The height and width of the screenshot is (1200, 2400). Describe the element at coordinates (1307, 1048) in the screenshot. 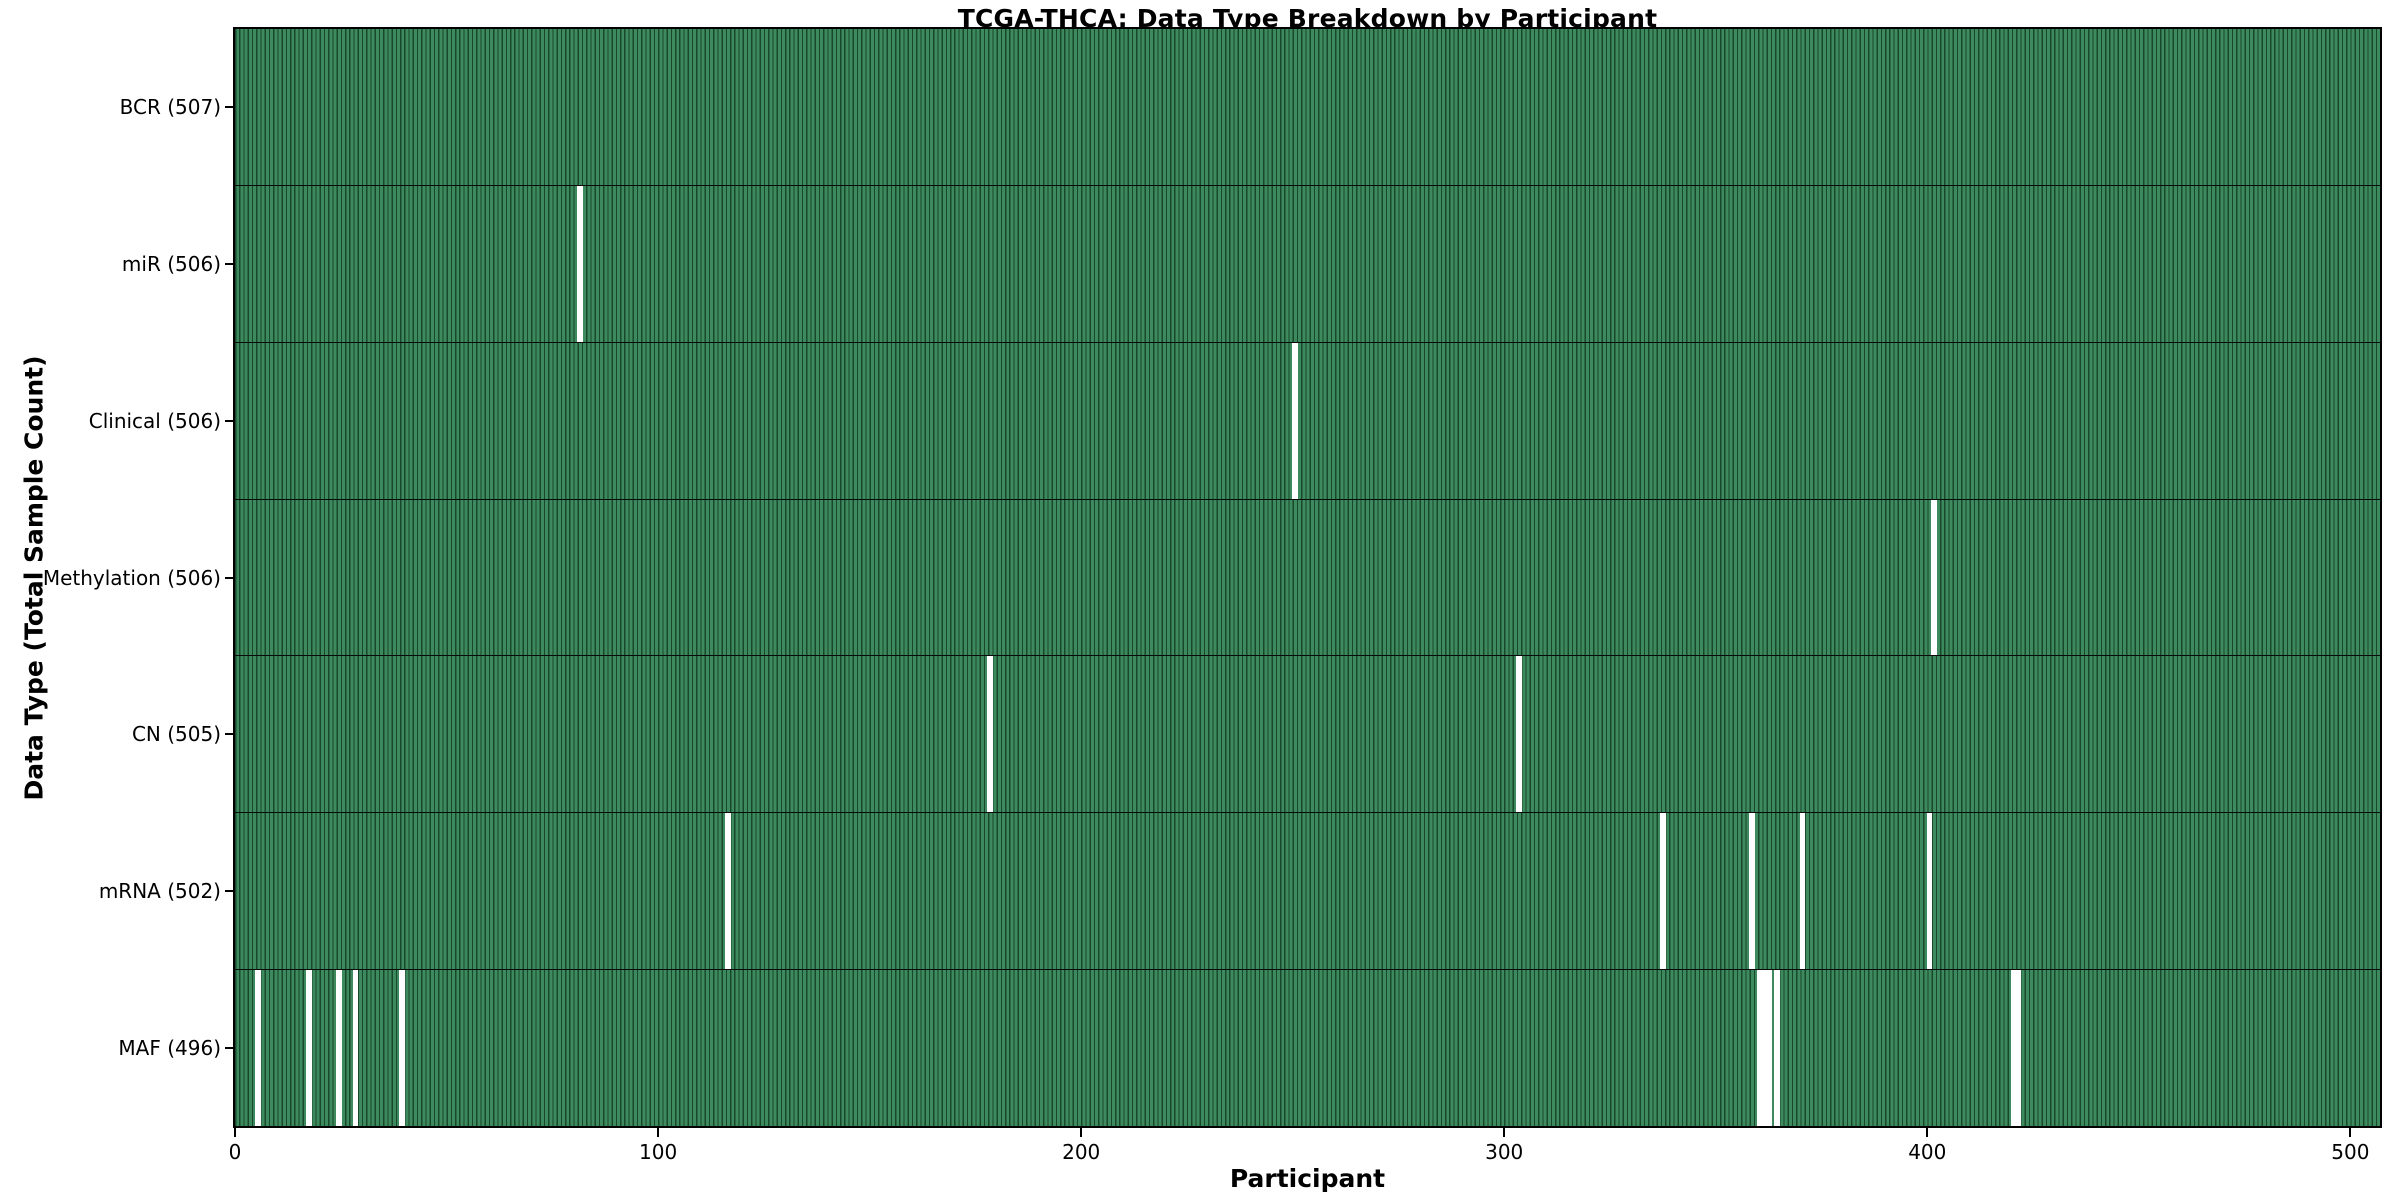

I see `row-maf` at that location.